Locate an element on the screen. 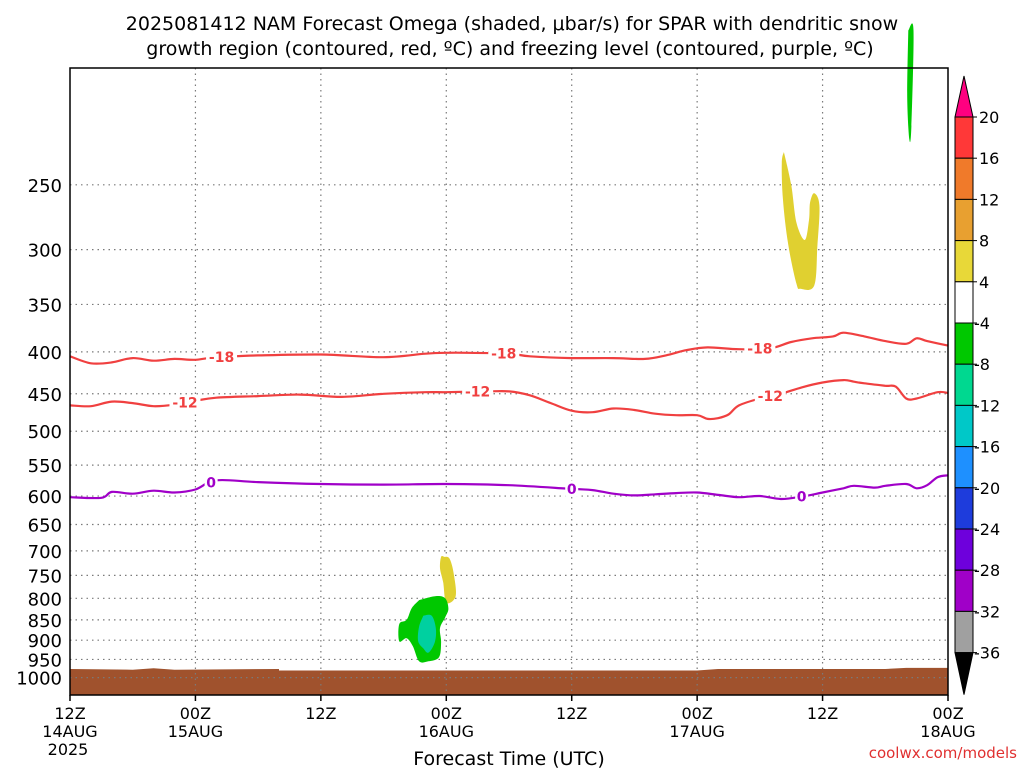  colorbar-bottom-arrow is located at coordinates (964, 673).